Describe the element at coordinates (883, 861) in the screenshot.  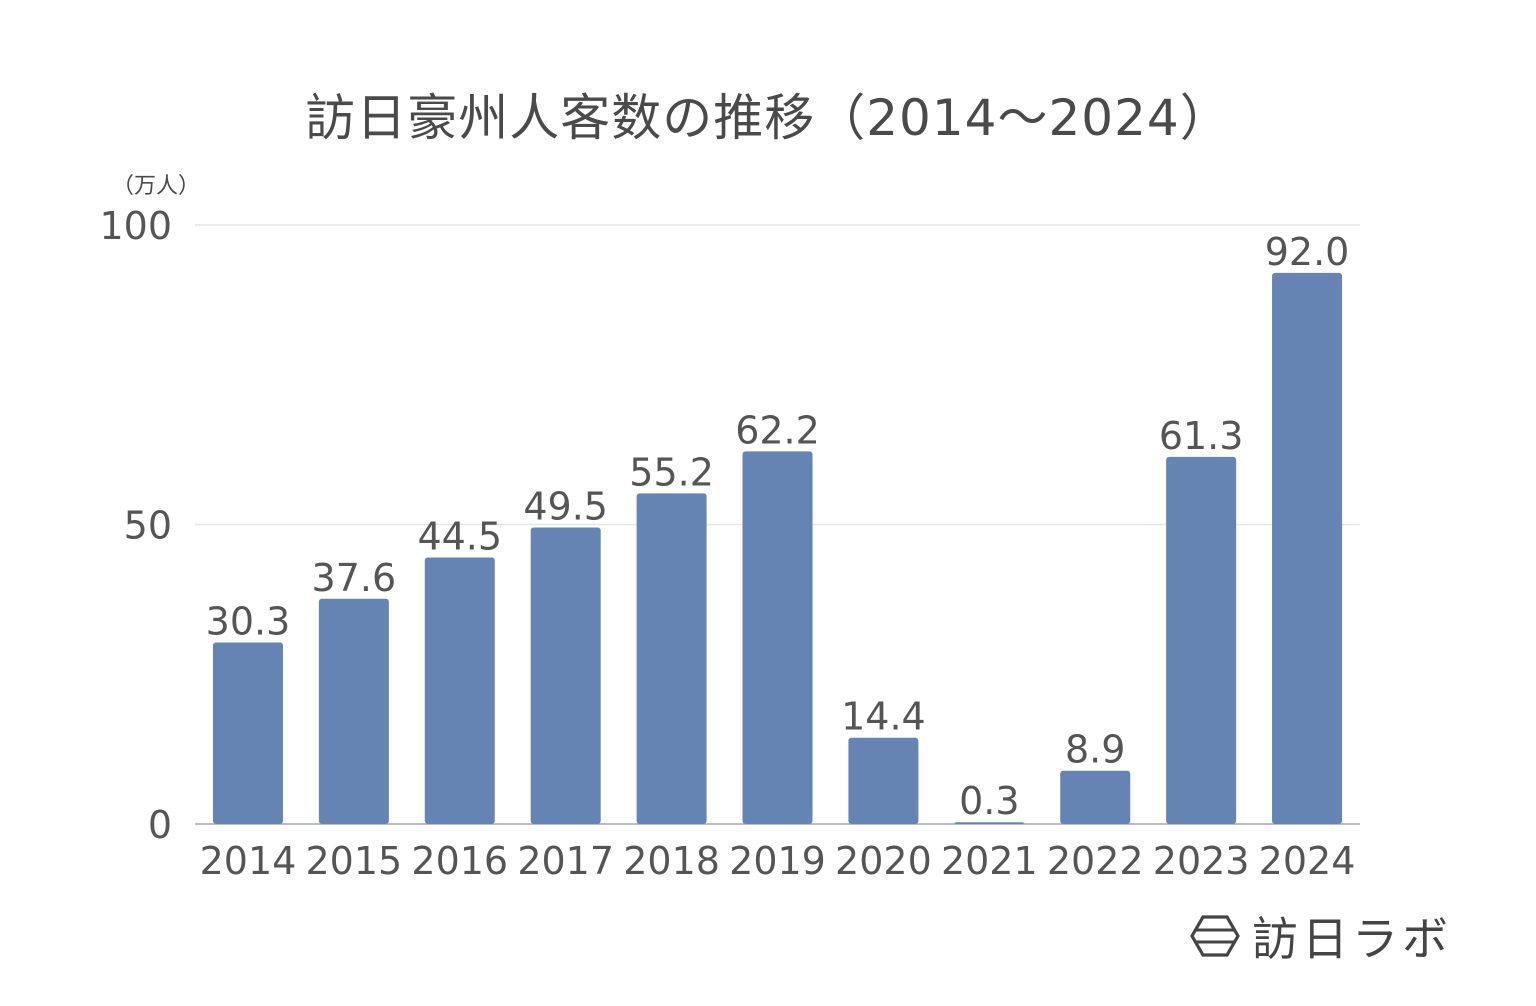
I see `x-tick-label: 2020` at that location.